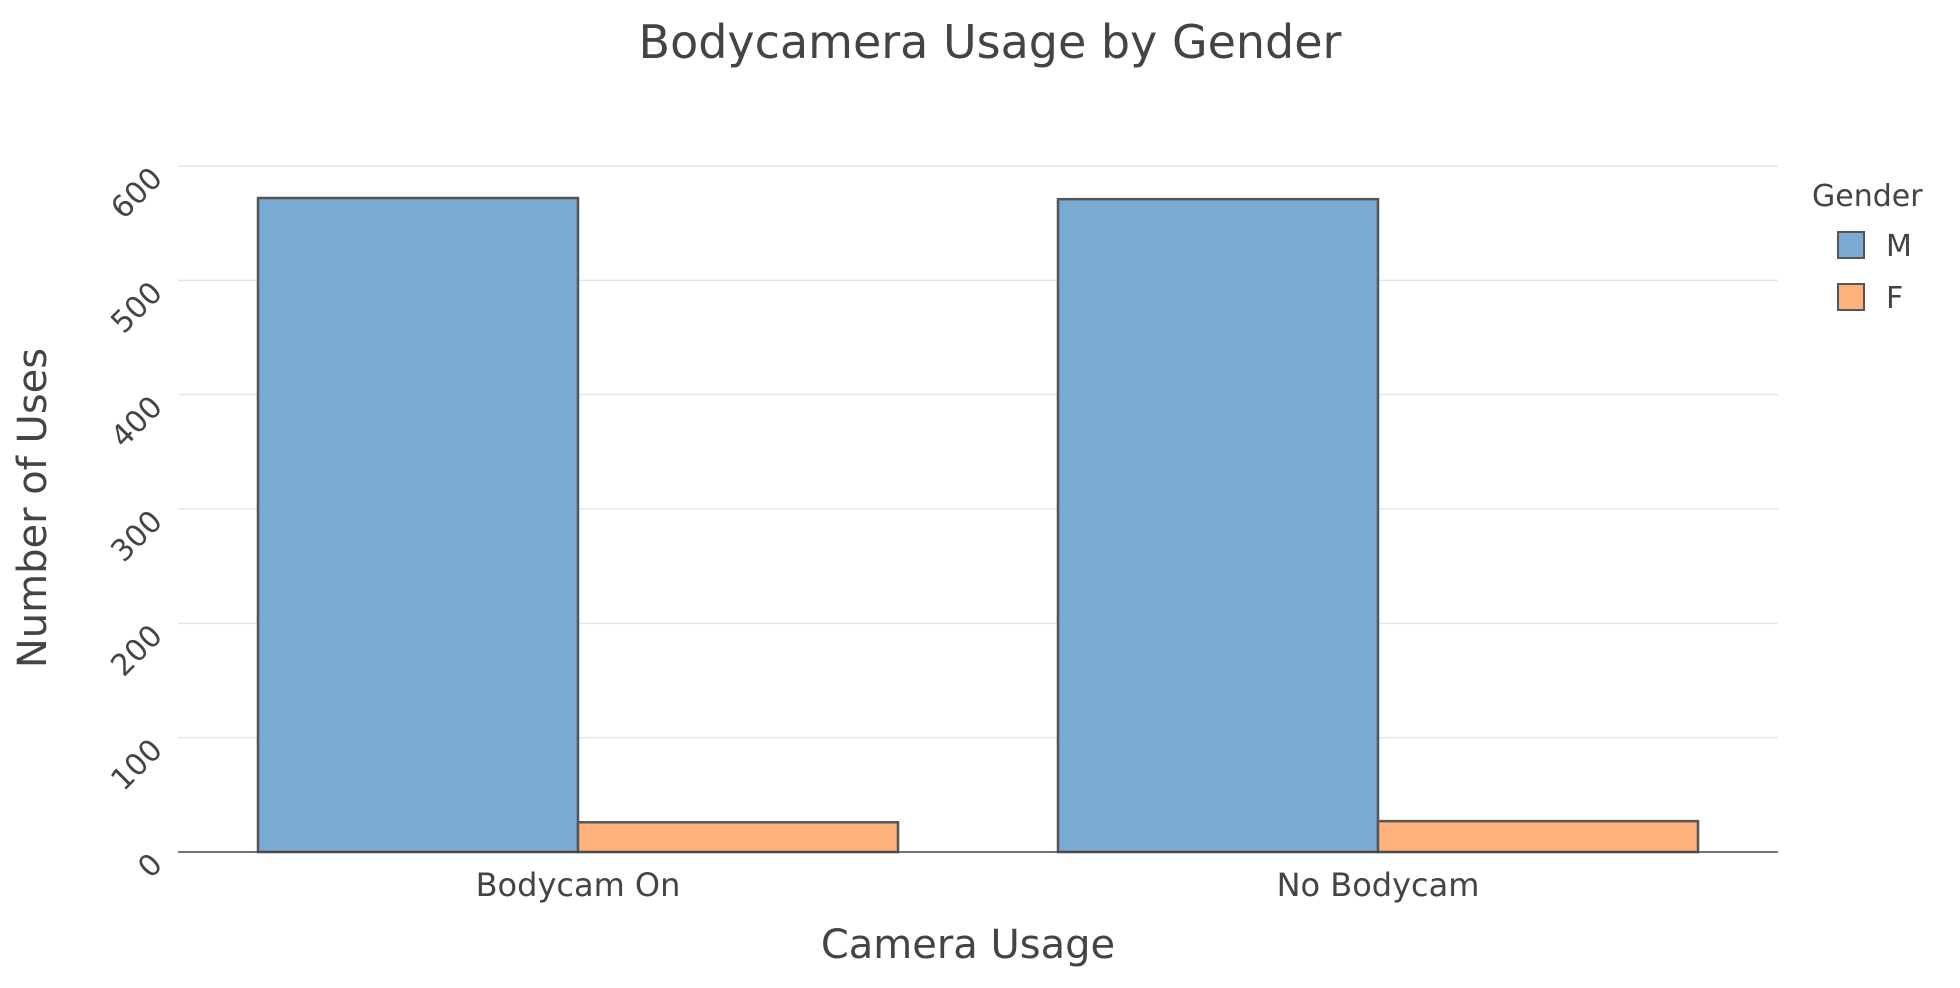 The image size is (1960, 988). What do you see at coordinates (136, 193) in the screenshot?
I see `y-tick-label: 600` at bounding box center [136, 193].